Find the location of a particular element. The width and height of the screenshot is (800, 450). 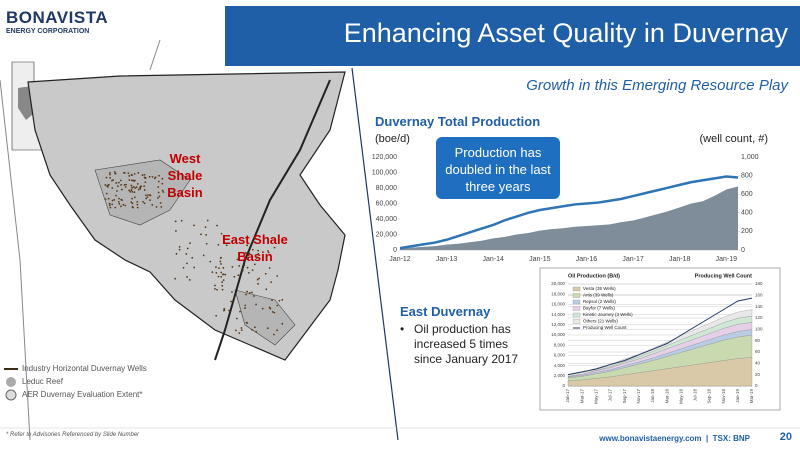

tick-label: 800 is located at coordinates (747, 175).